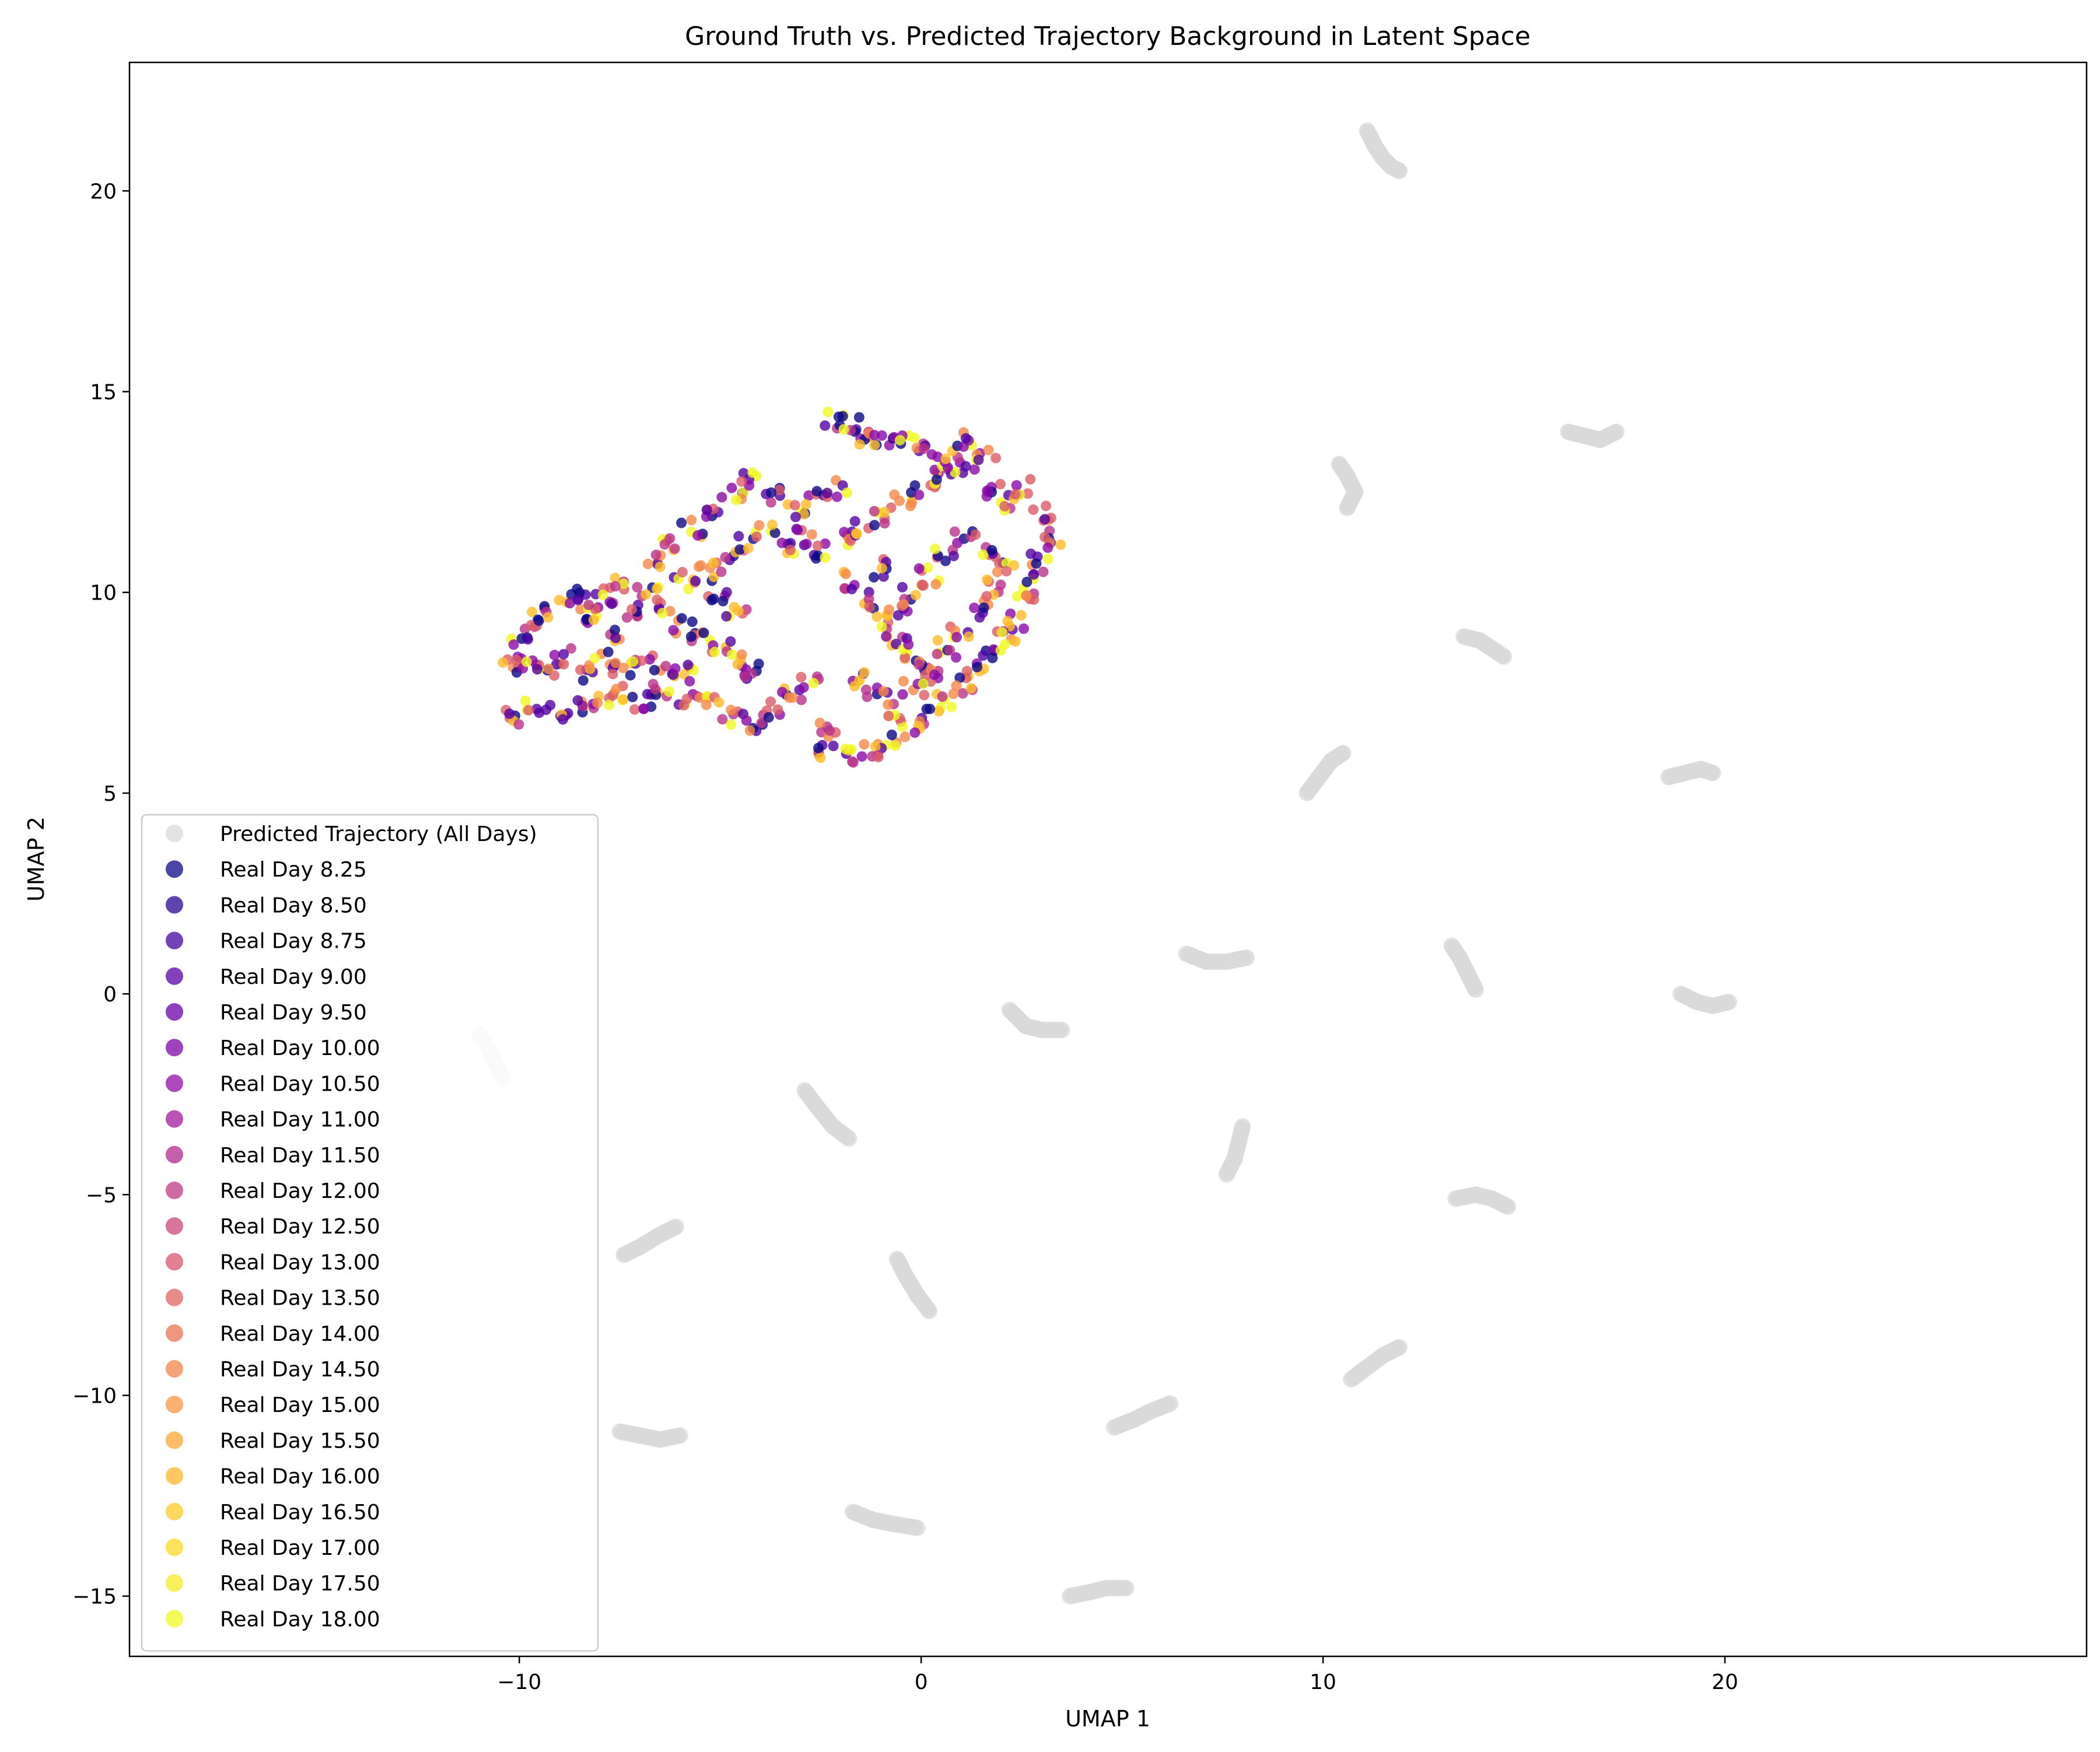  Describe the element at coordinates (94, 1597) in the screenshot. I see `y-tick-label: −15` at that location.